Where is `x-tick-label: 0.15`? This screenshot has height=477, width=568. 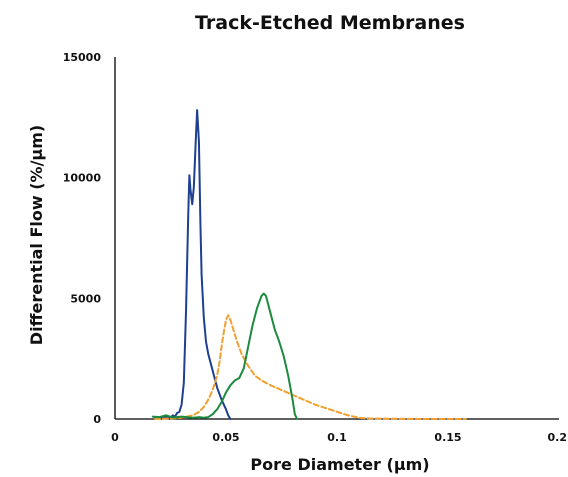 x-tick-label: 0.15 is located at coordinates (447, 437).